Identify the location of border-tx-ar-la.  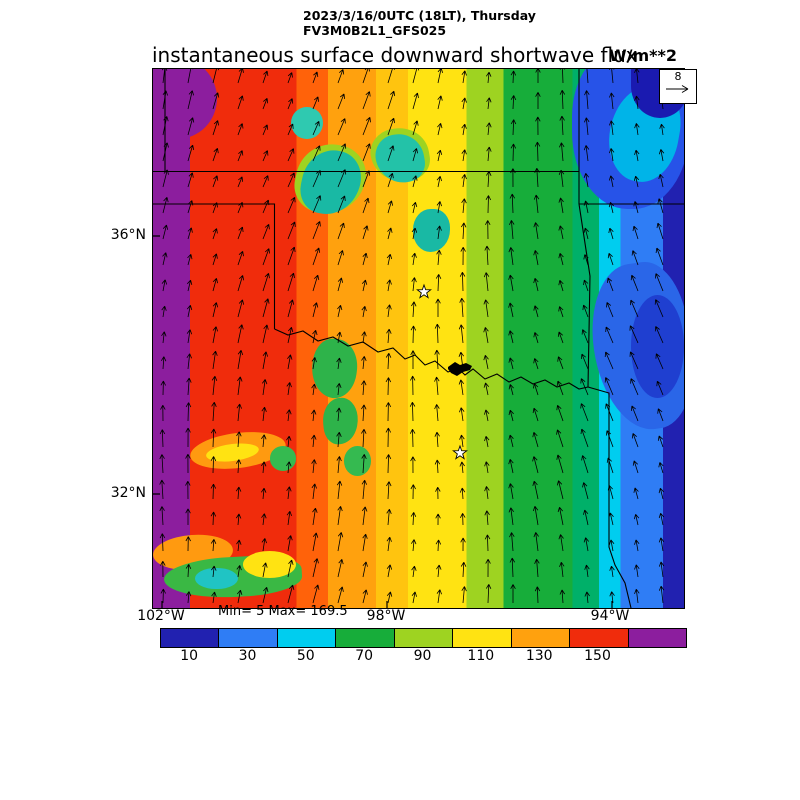
(609, 497).